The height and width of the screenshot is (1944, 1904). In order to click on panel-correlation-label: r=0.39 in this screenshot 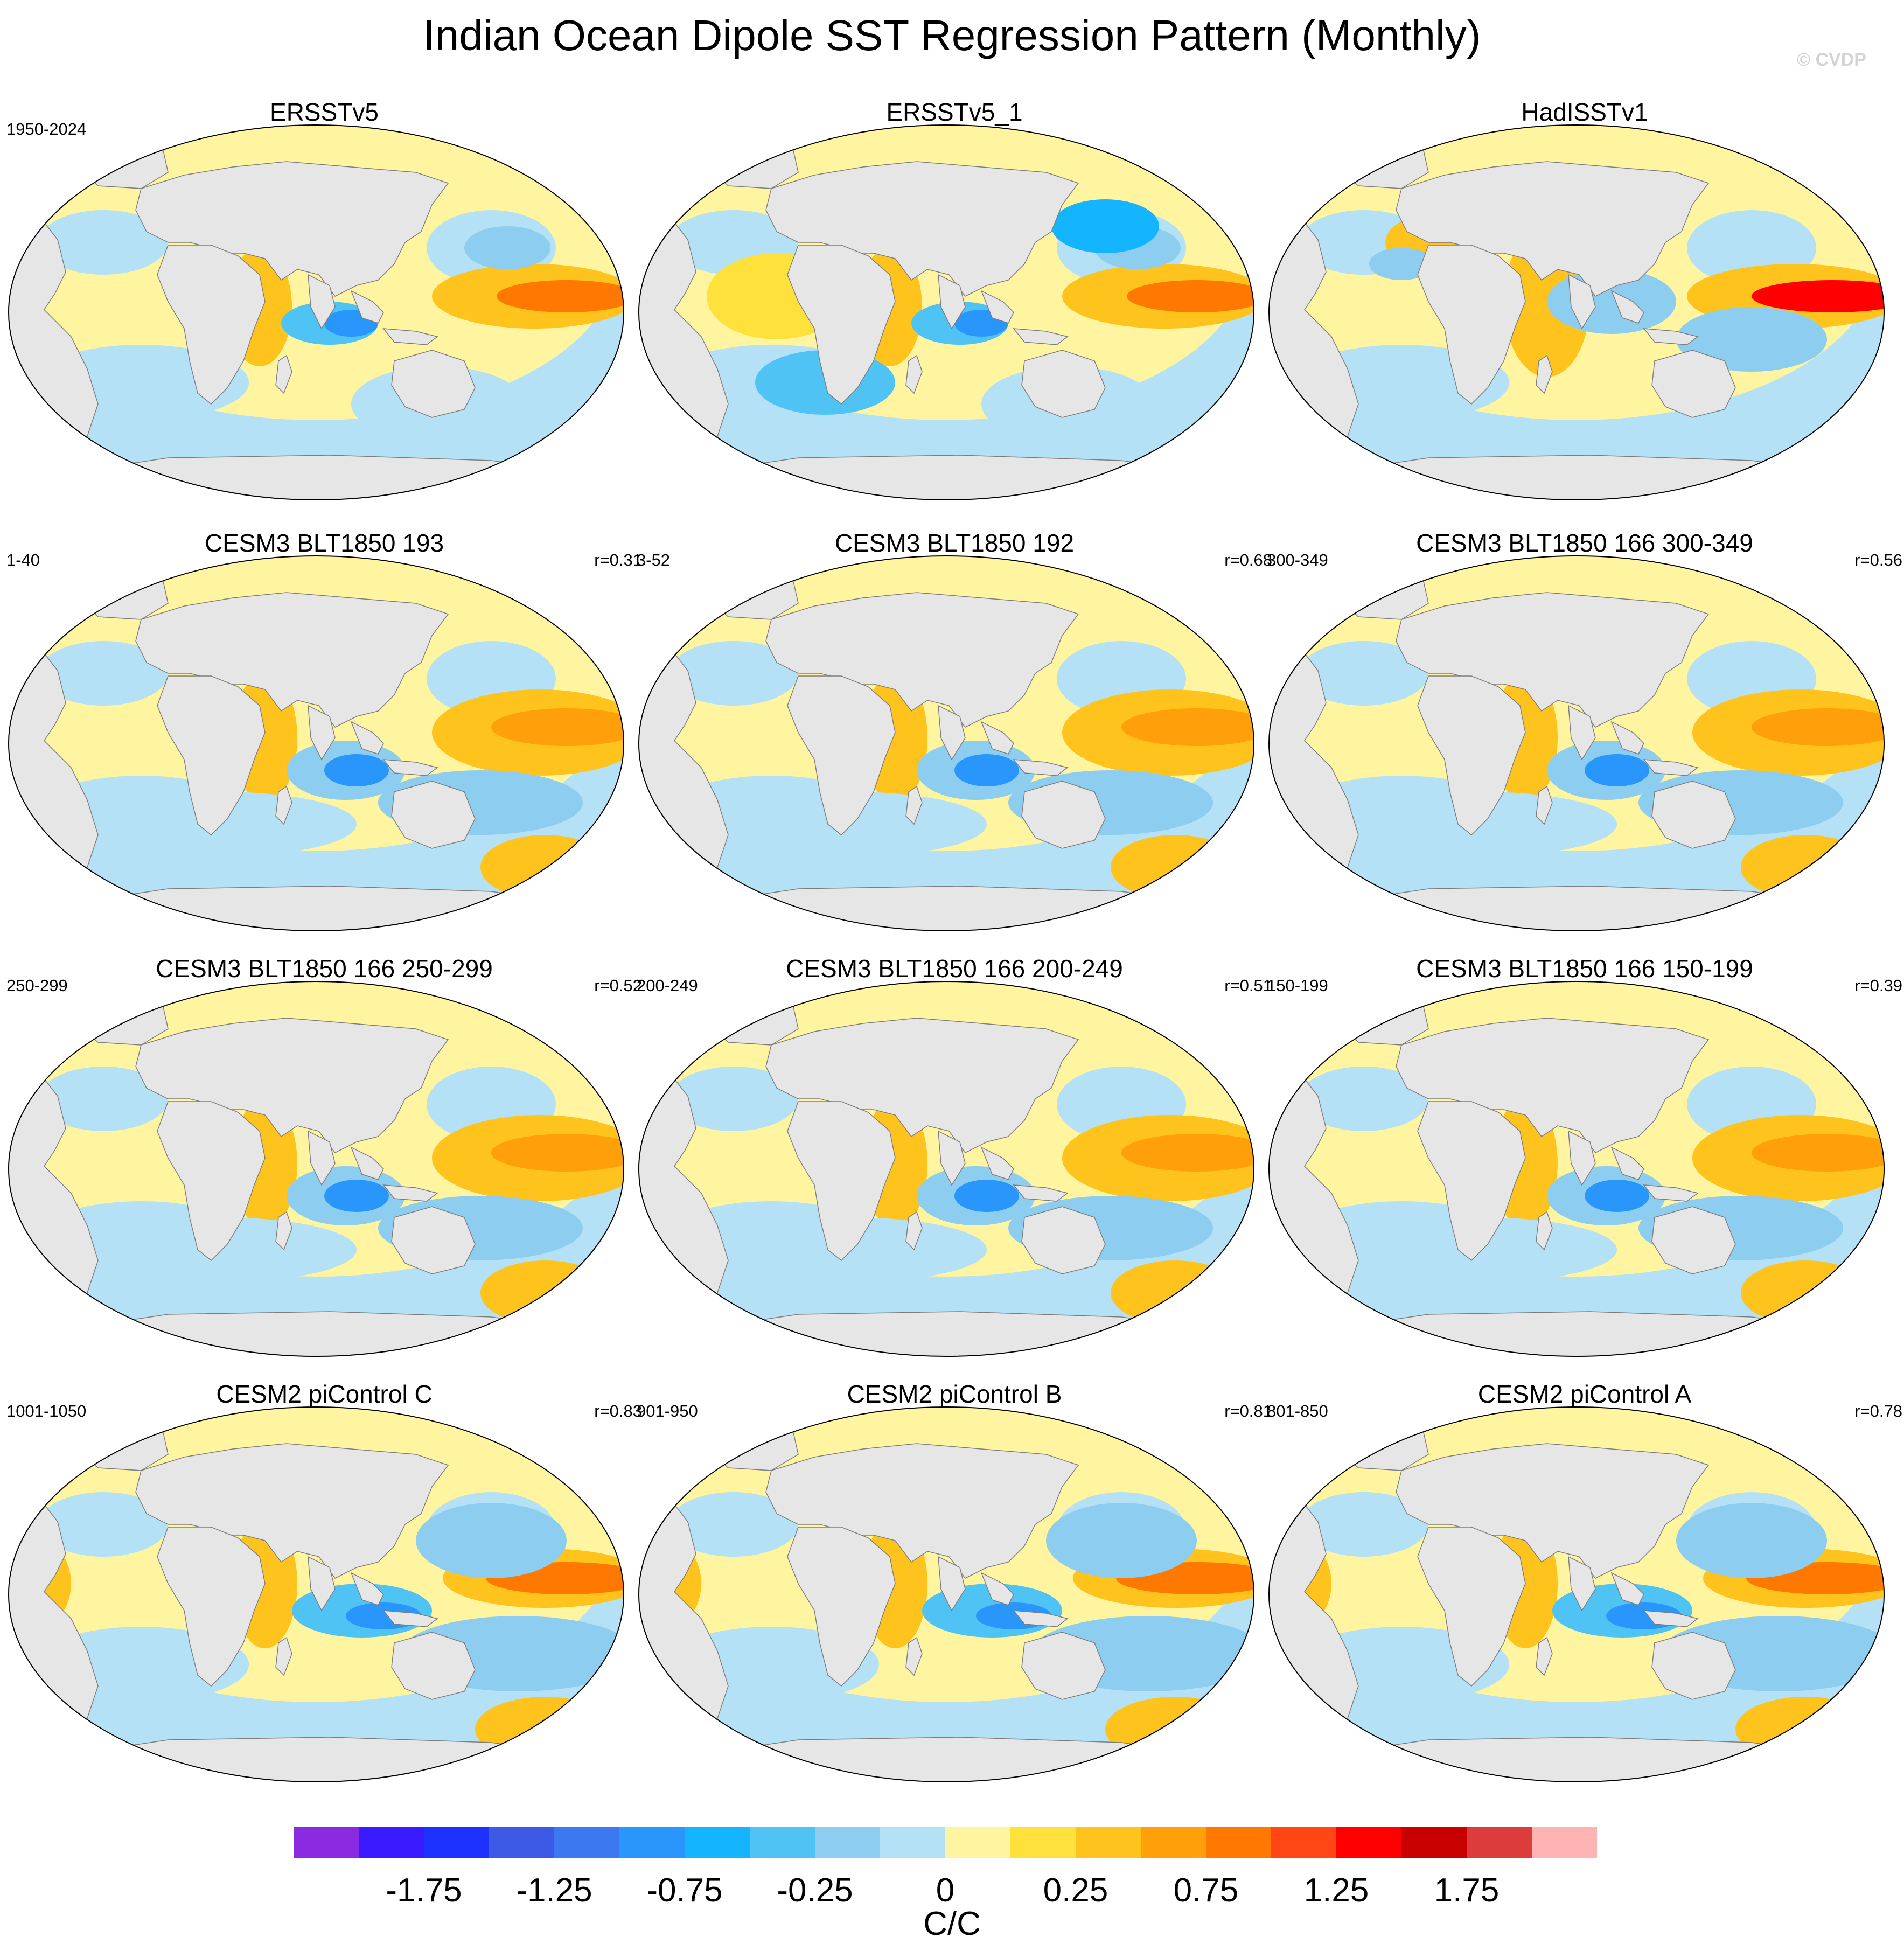, I will do `click(1878, 985)`.